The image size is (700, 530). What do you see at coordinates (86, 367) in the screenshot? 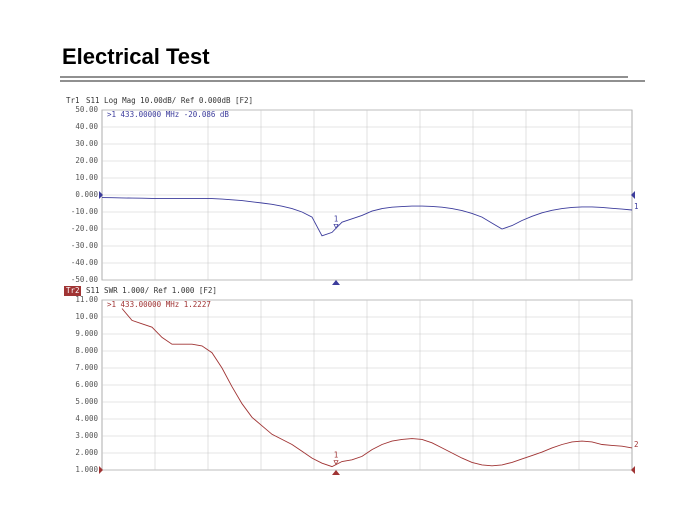
I see `y-tick-label: 7.000` at bounding box center [86, 367].